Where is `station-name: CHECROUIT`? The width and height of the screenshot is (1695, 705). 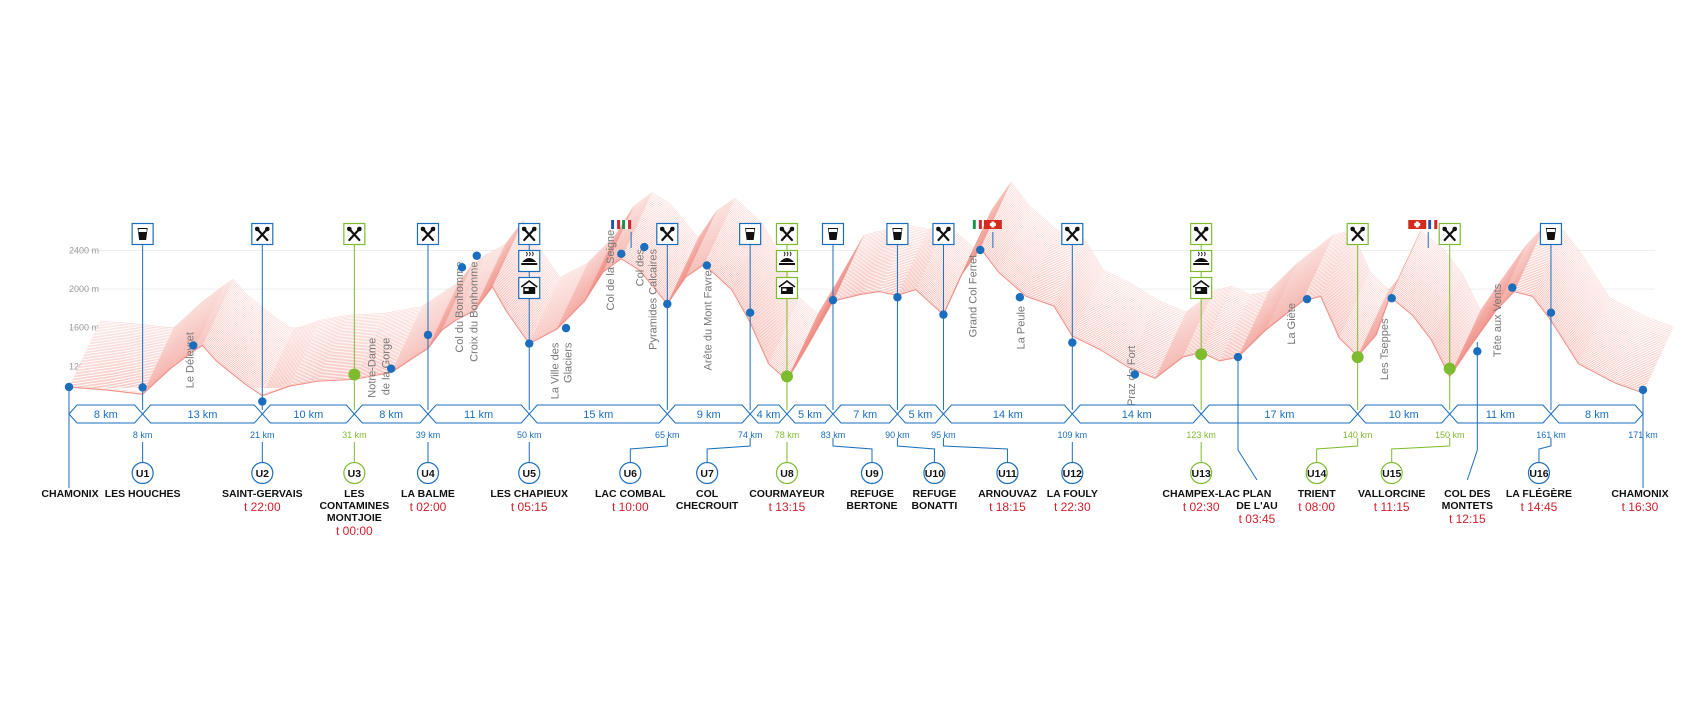 station-name: CHECROUIT is located at coordinates (707, 506).